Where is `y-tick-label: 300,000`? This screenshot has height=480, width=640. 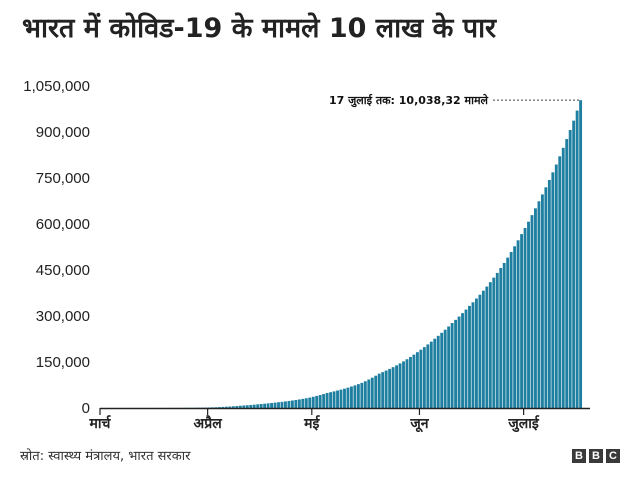
y-tick-label: 300,000 is located at coordinates (63, 316).